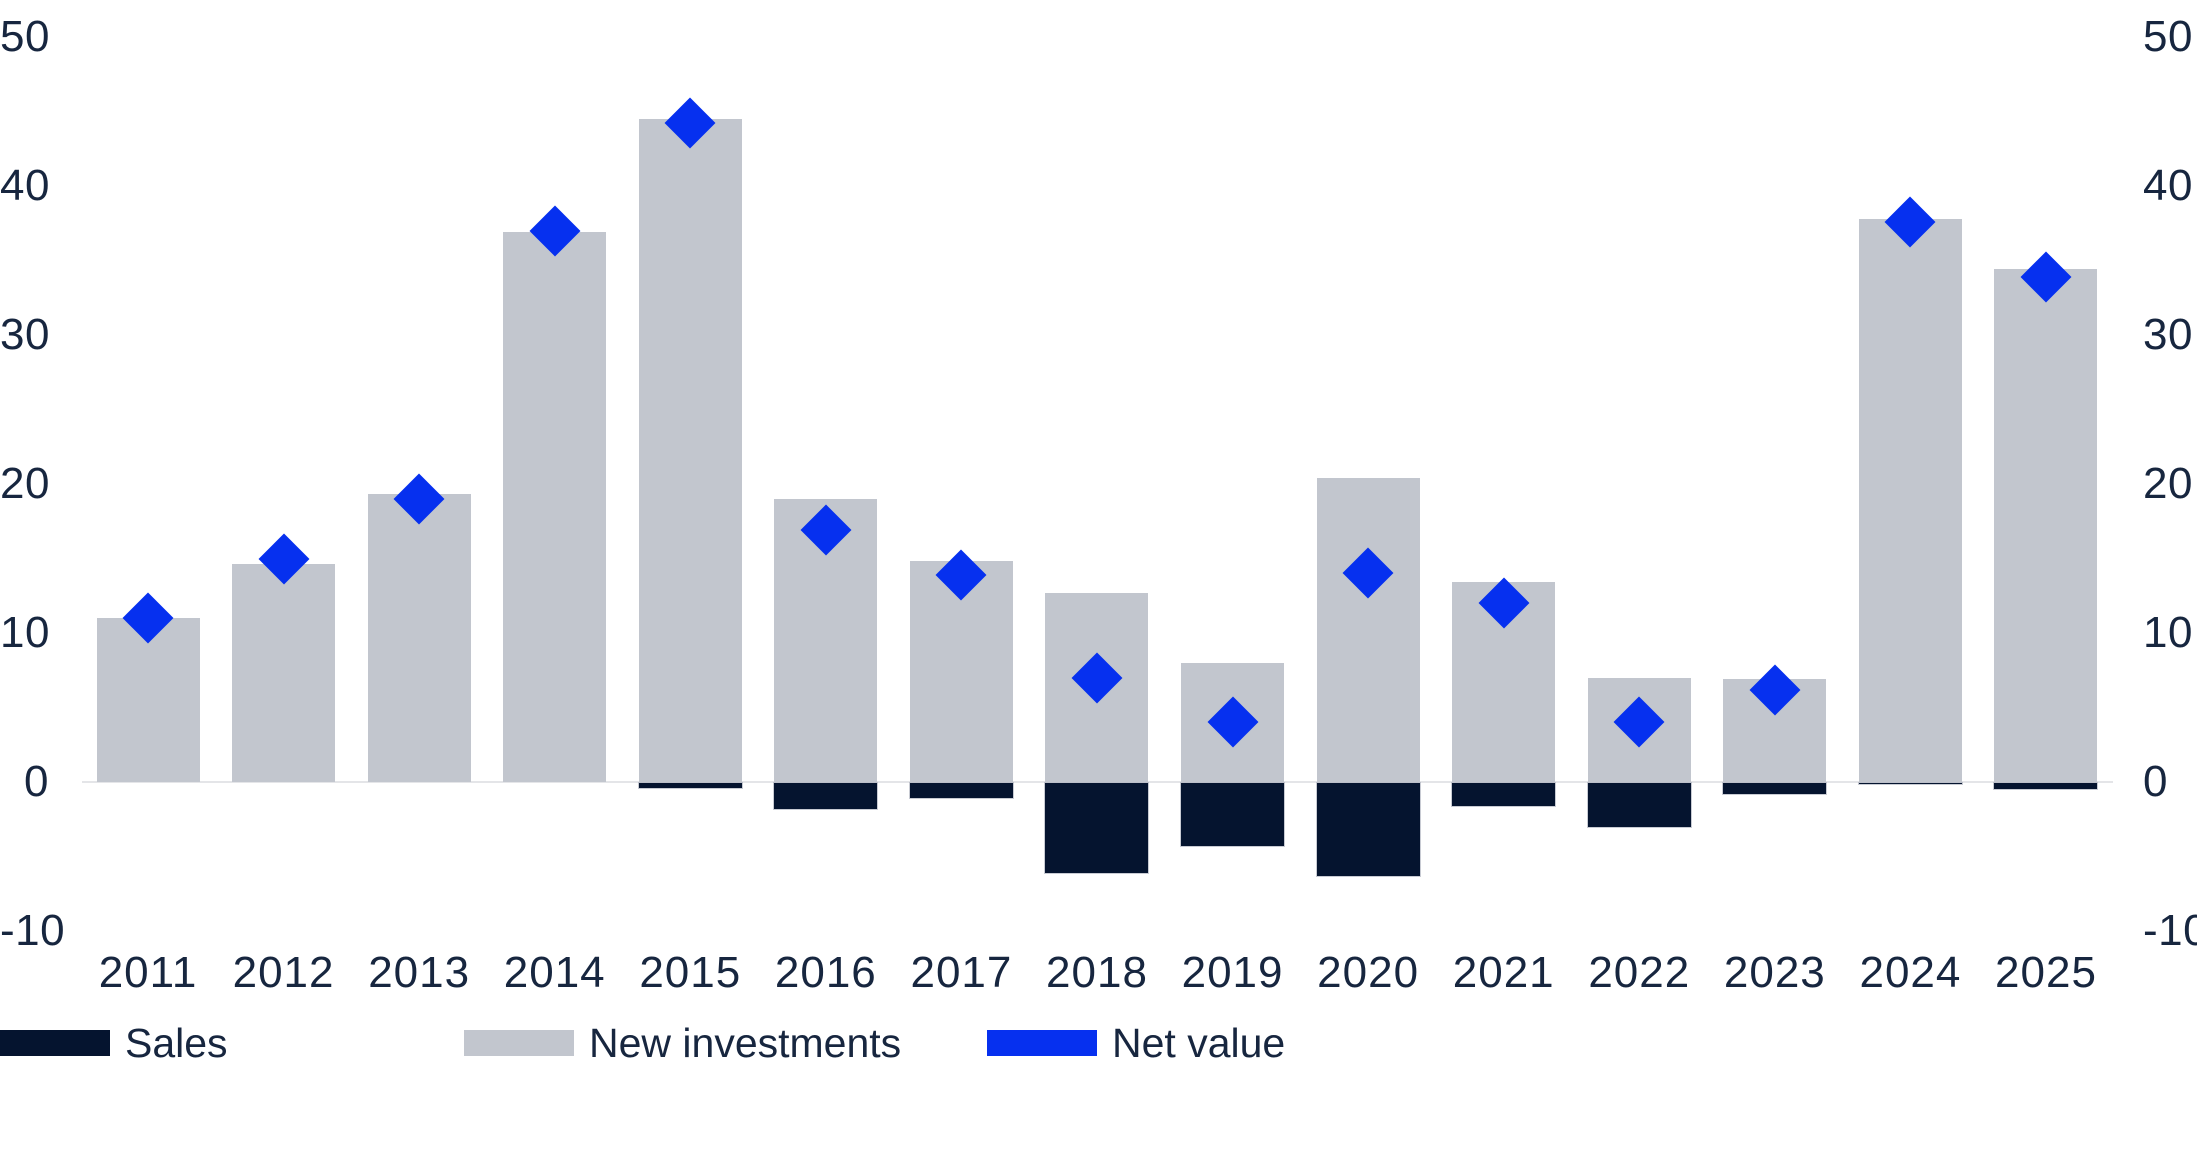  Describe the element at coordinates (826, 796) in the screenshot. I see `bar-sales-2016` at that location.